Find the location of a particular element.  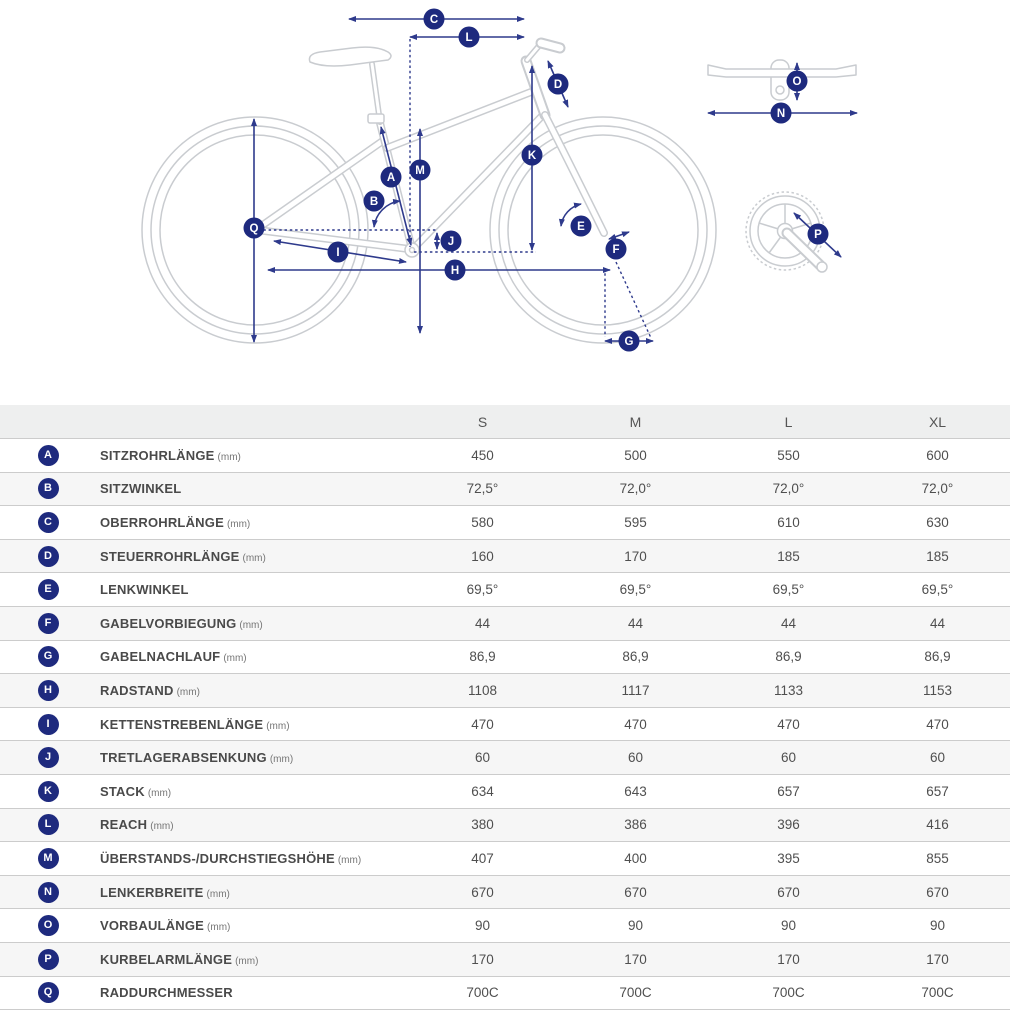

handlebar-top-view is located at coordinates (782, 80).